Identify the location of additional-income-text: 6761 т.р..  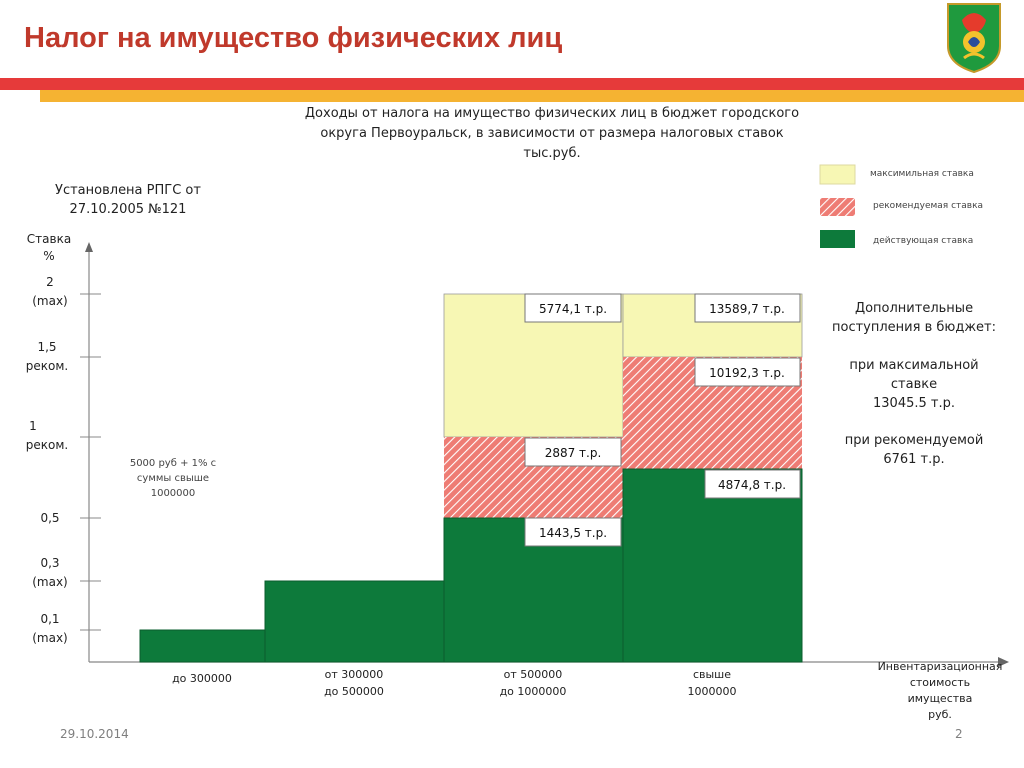
(913, 459).